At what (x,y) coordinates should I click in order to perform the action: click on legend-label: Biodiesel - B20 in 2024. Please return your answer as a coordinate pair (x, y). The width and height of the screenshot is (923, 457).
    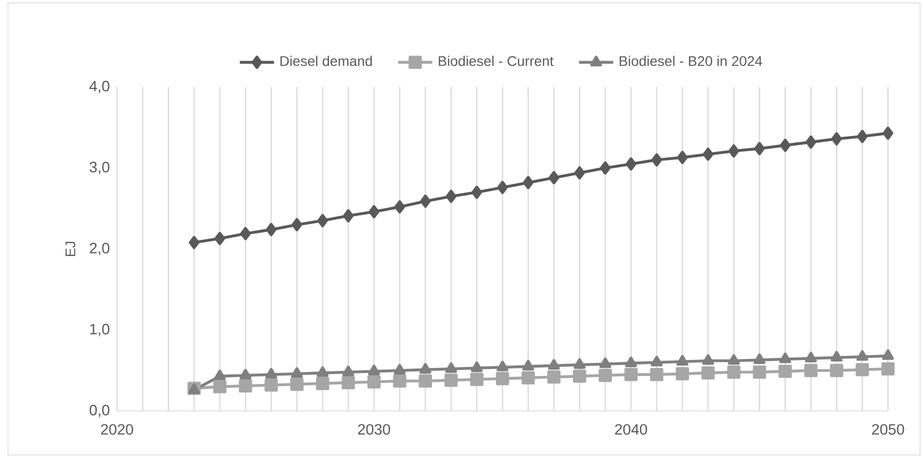
    Looking at the image, I should click on (691, 61).